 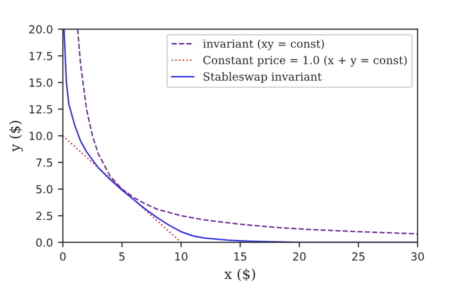 What do you see at coordinates (44, 162) in the screenshot?
I see `y-tick-label: 7.5` at bounding box center [44, 162].